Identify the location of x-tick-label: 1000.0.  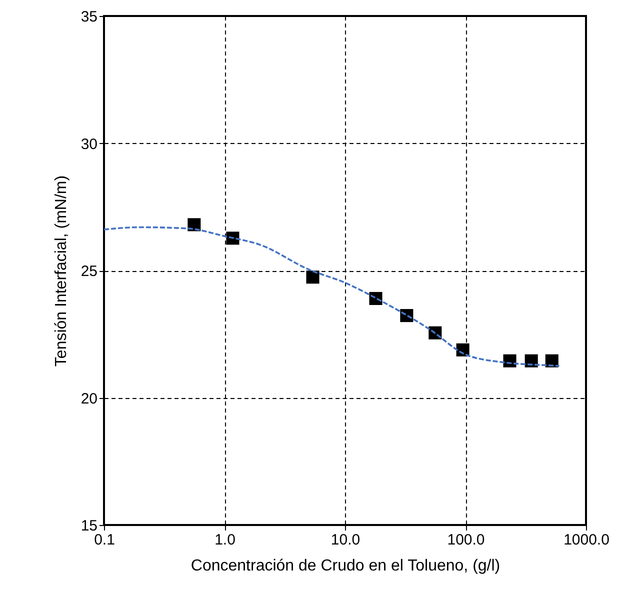
(587, 540).